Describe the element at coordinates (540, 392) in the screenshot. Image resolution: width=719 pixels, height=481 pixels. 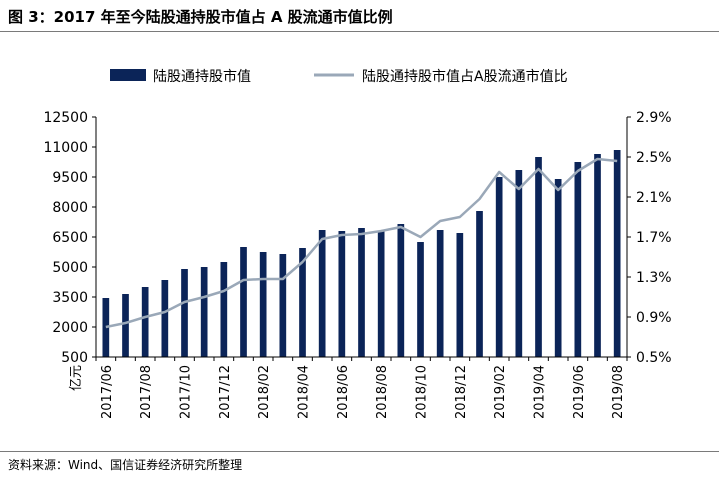
I see `x-tick-label: 2019/04` at that location.